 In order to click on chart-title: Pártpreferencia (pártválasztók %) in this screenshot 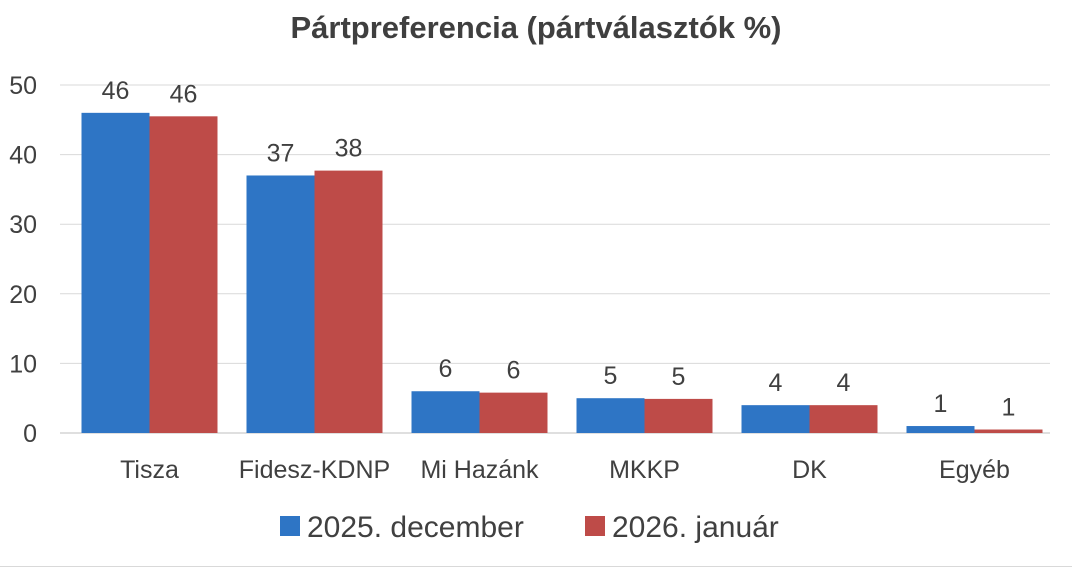, I will do `click(536, 27)`.